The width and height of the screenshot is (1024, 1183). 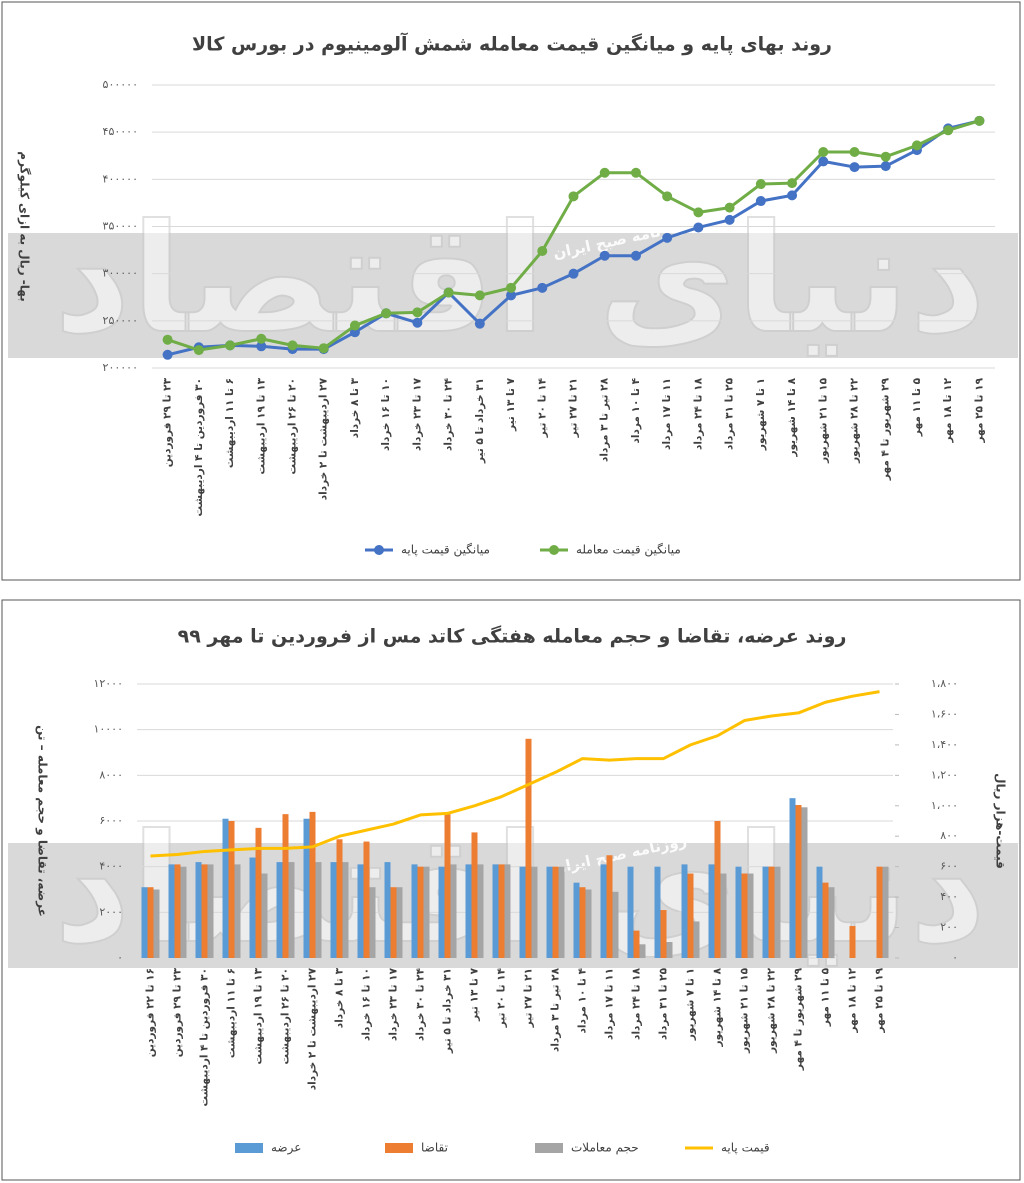 What do you see at coordinates (949, 835) in the screenshot?
I see `y2-tick-label: ۸۰۰` at bounding box center [949, 835].